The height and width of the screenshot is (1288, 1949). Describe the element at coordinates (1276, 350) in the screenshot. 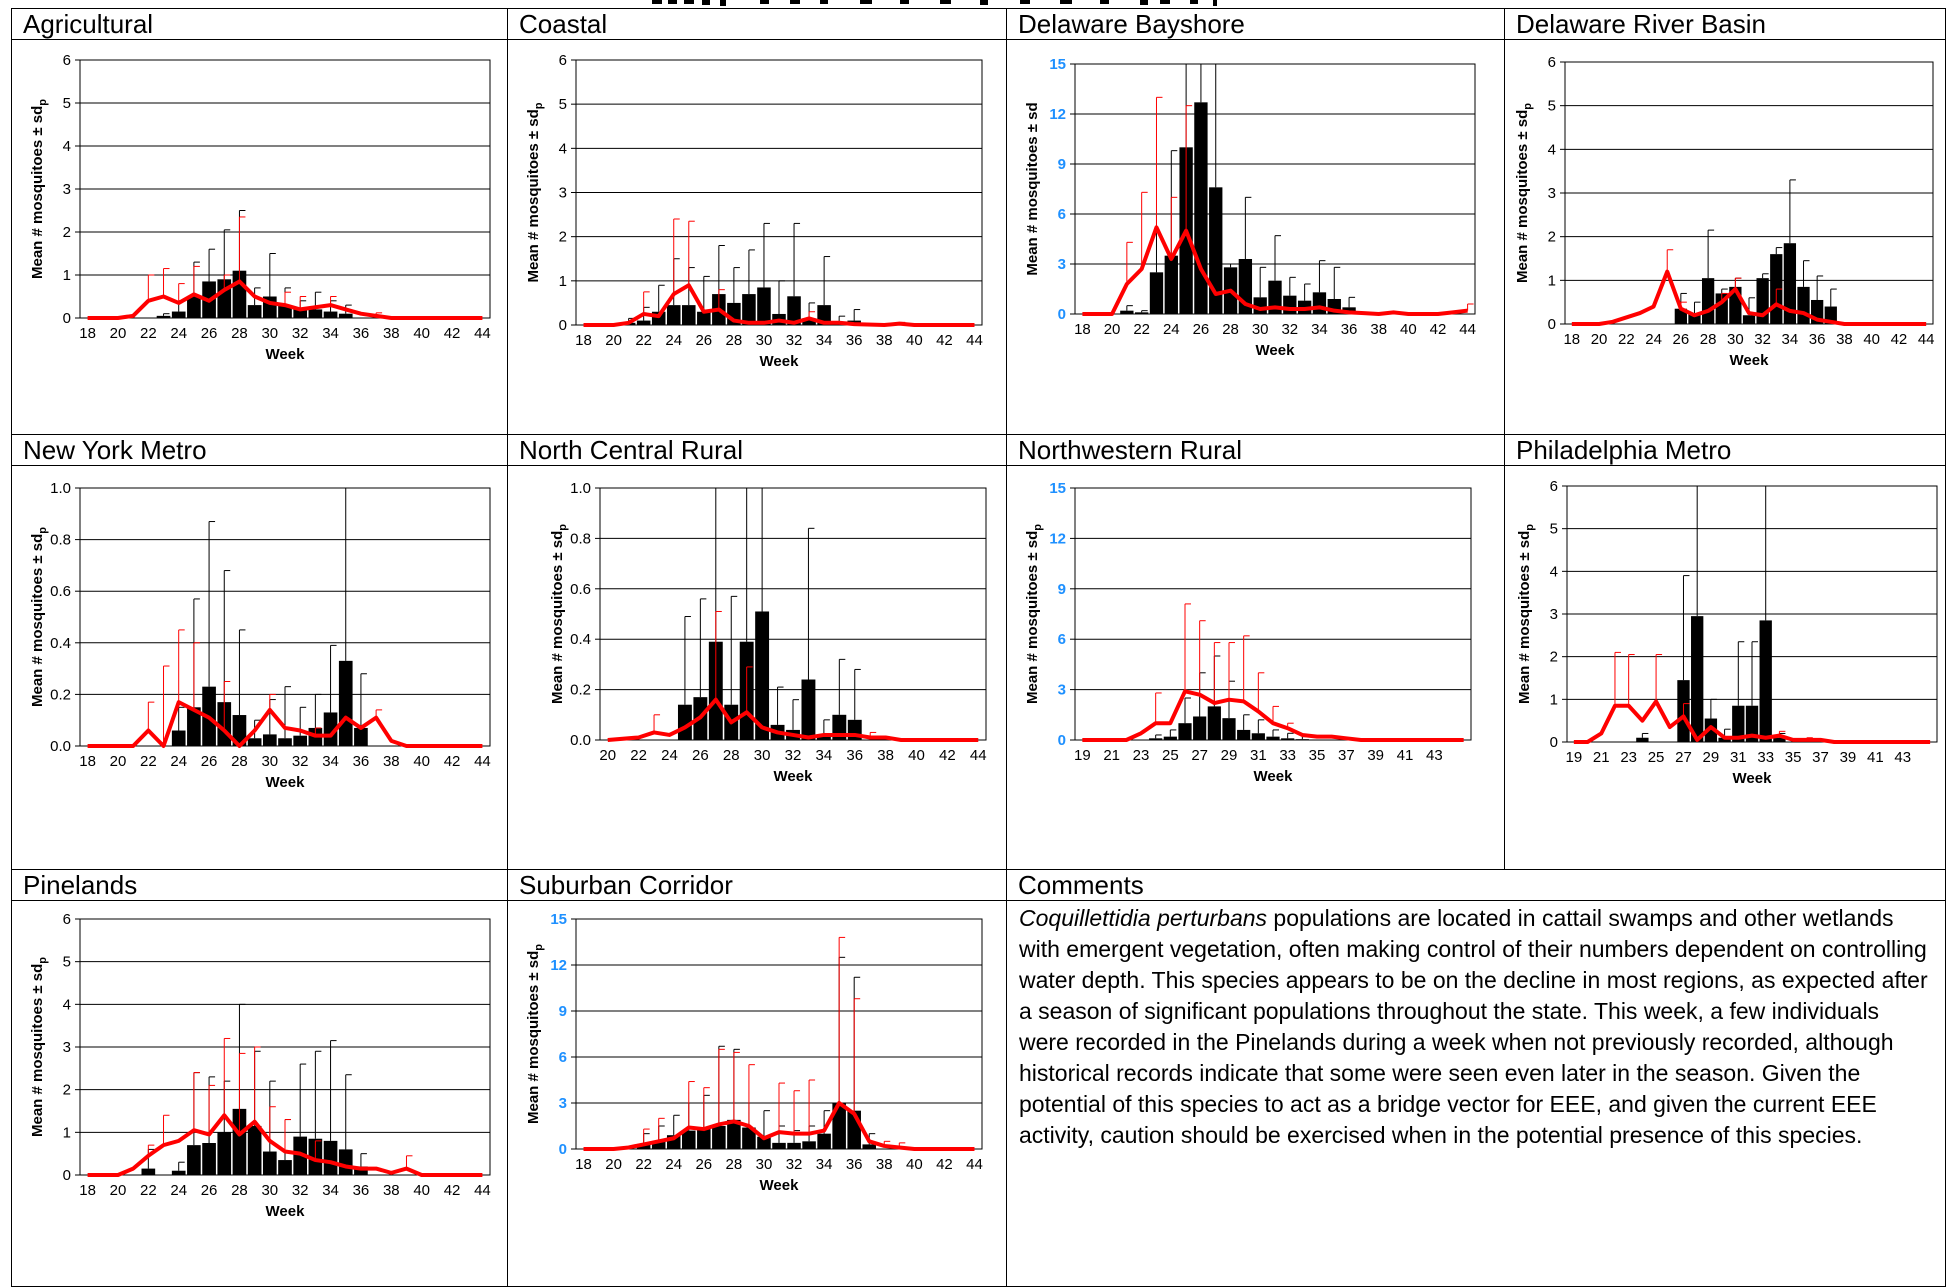

I see `x-axis-label: Week` at that location.